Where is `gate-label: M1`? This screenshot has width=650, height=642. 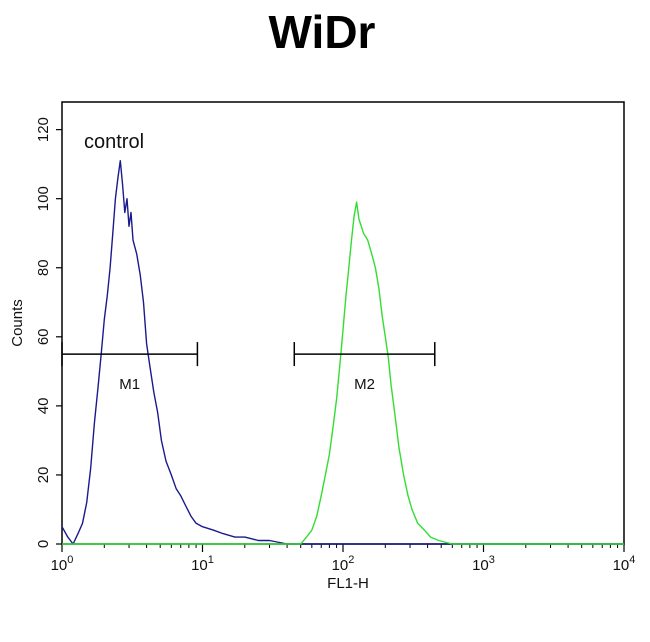 gate-label: M1 is located at coordinates (129, 384).